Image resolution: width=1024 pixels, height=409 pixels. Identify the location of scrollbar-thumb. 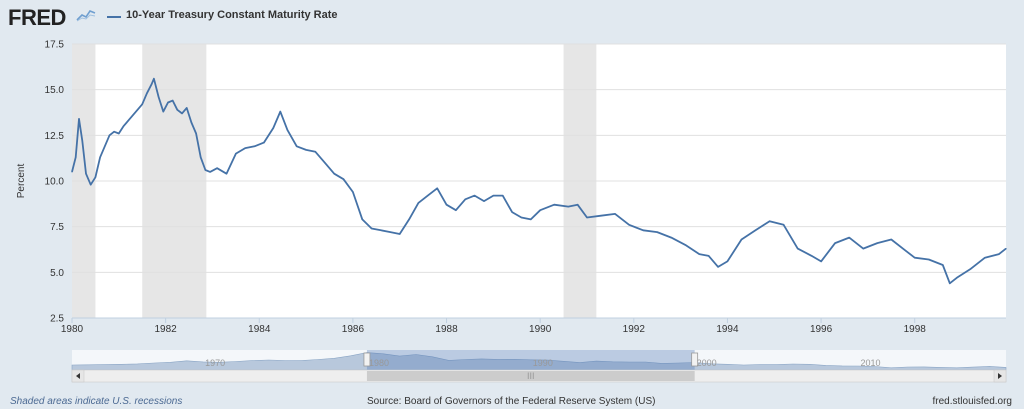
(530, 376).